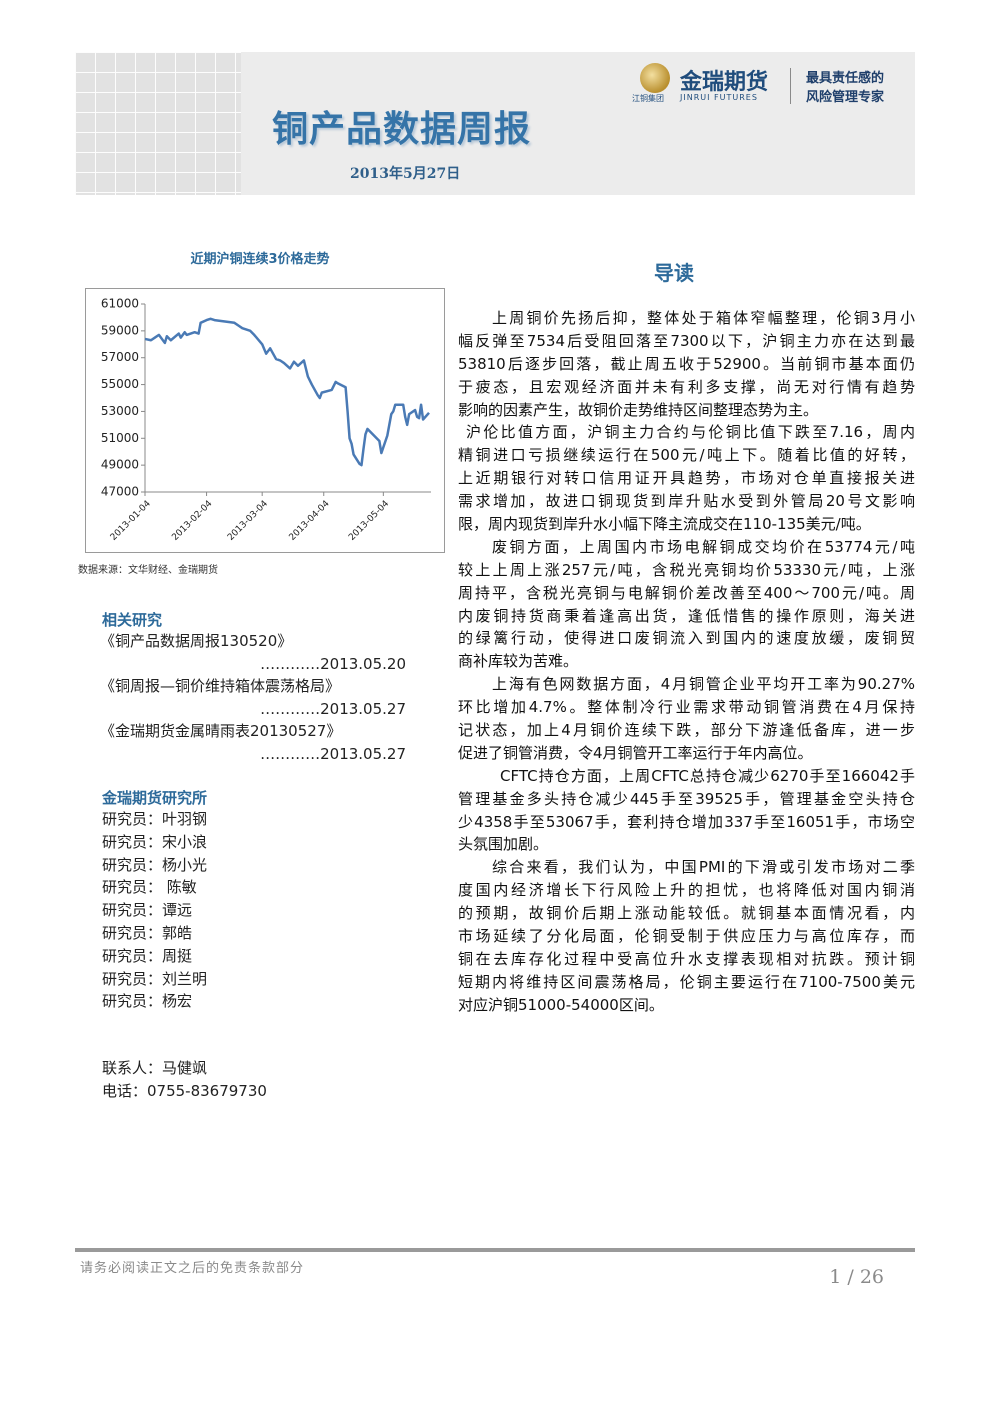  I want to click on paragraph-line: 综合来看，我们认为，中国PMI的下滑或引发市场对二季, so click(703, 867).